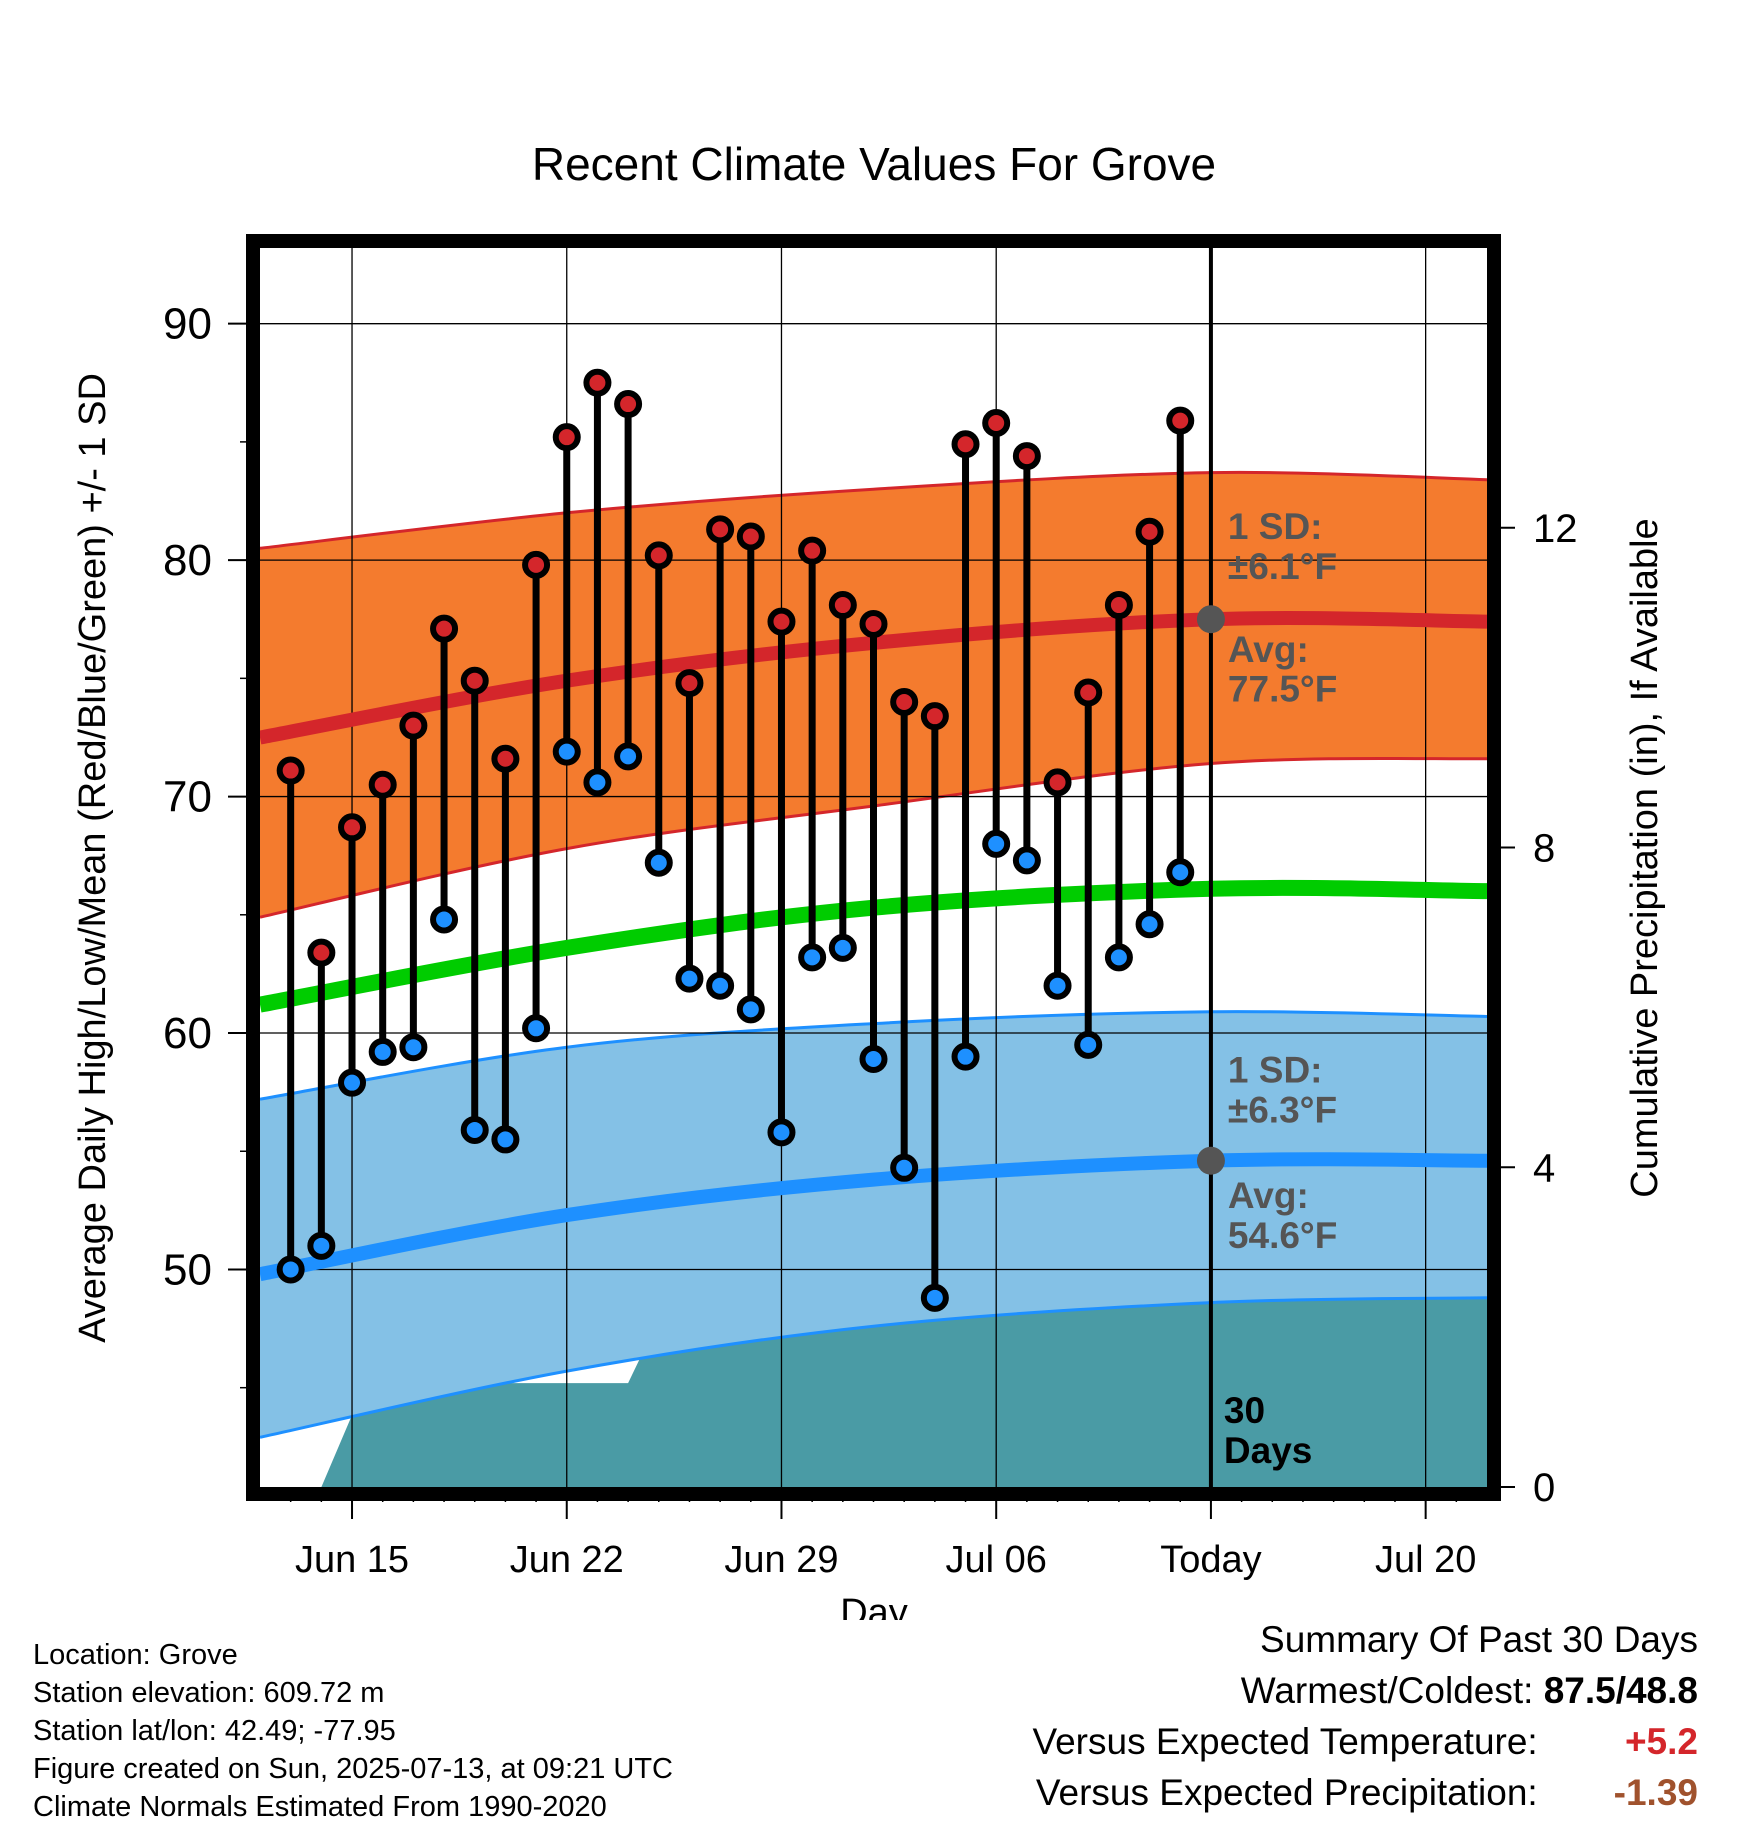 The width and height of the screenshot is (1748, 1828). What do you see at coordinates (1268, 1430) in the screenshot?
I see `today-days-label: 30 Days` at bounding box center [1268, 1430].